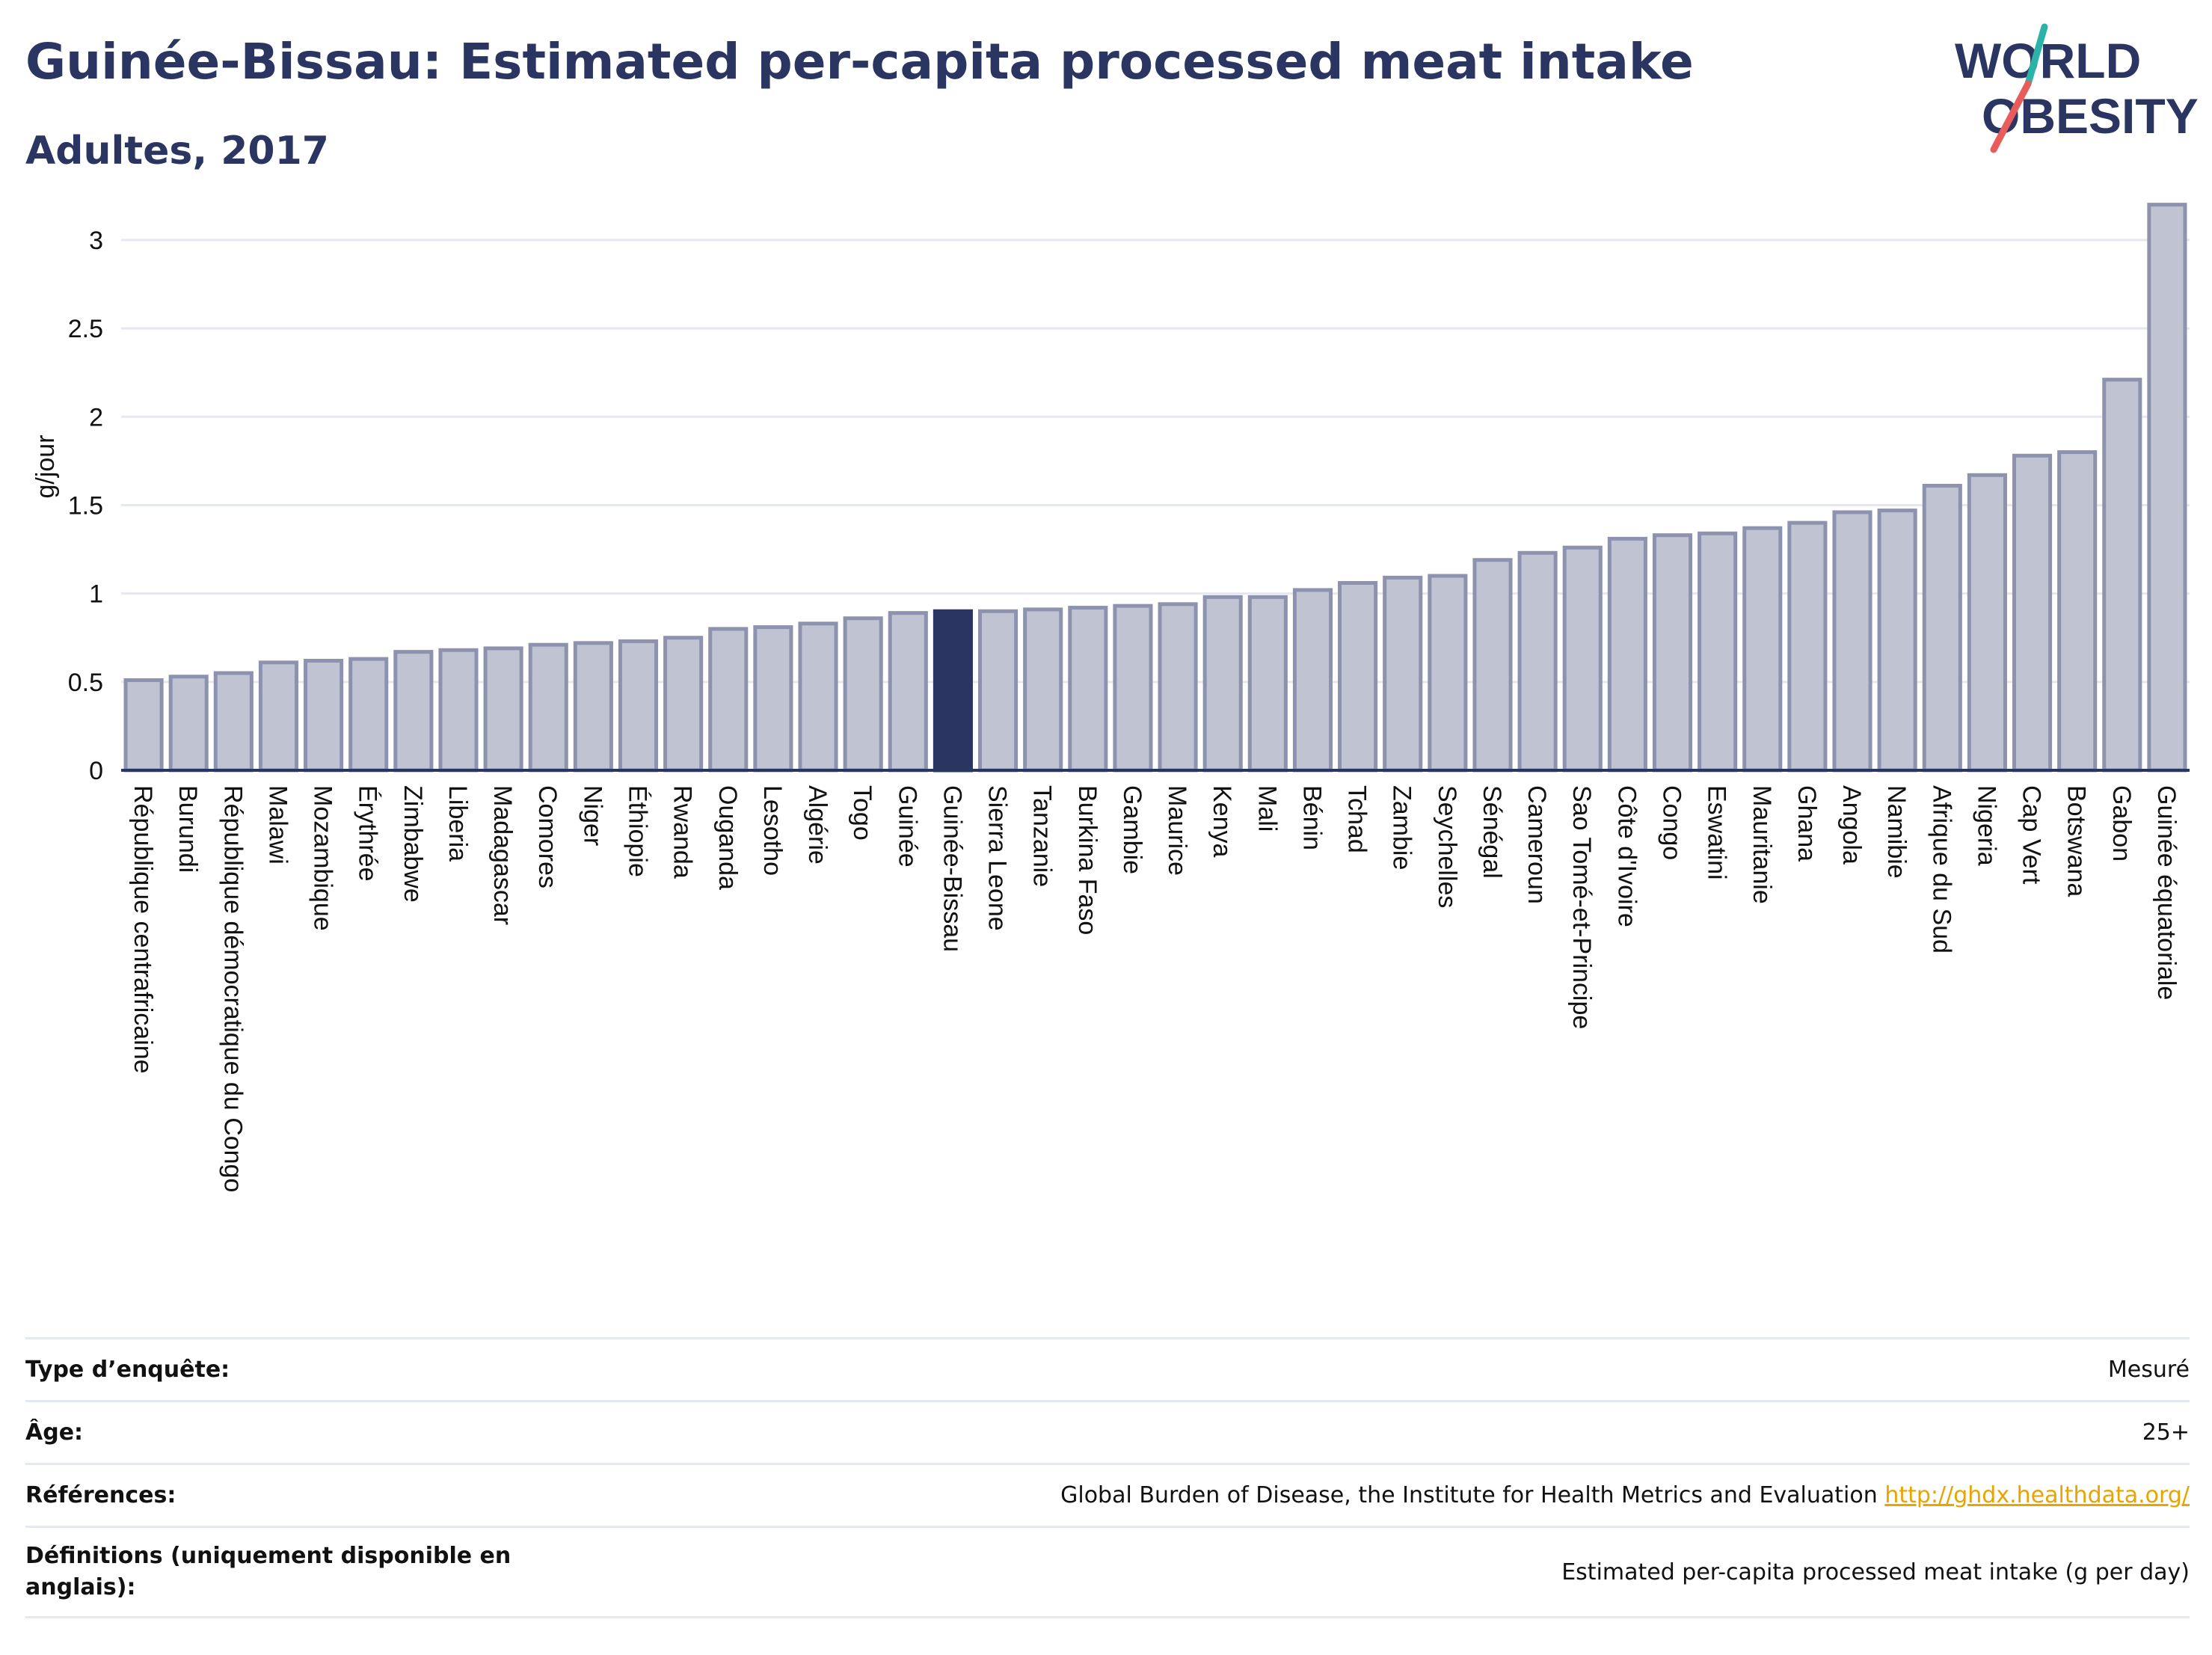 The image size is (2212, 1655). What do you see at coordinates (1042, 836) in the screenshot?
I see `x-tick-label: Tanzanie` at bounding box center [1042, 836].